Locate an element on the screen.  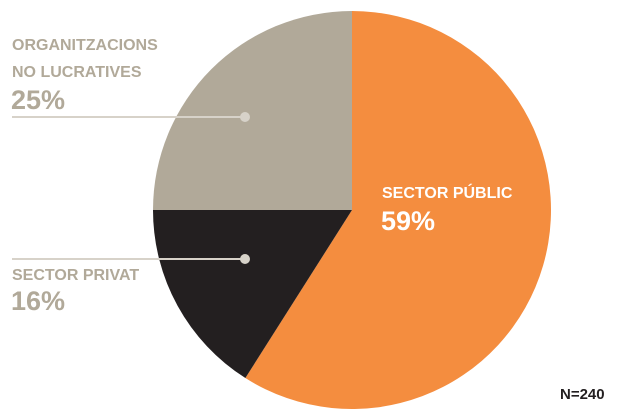
slice-label-sector-public: SECTOR PÚBLIC is located at coordinates (447, 192).